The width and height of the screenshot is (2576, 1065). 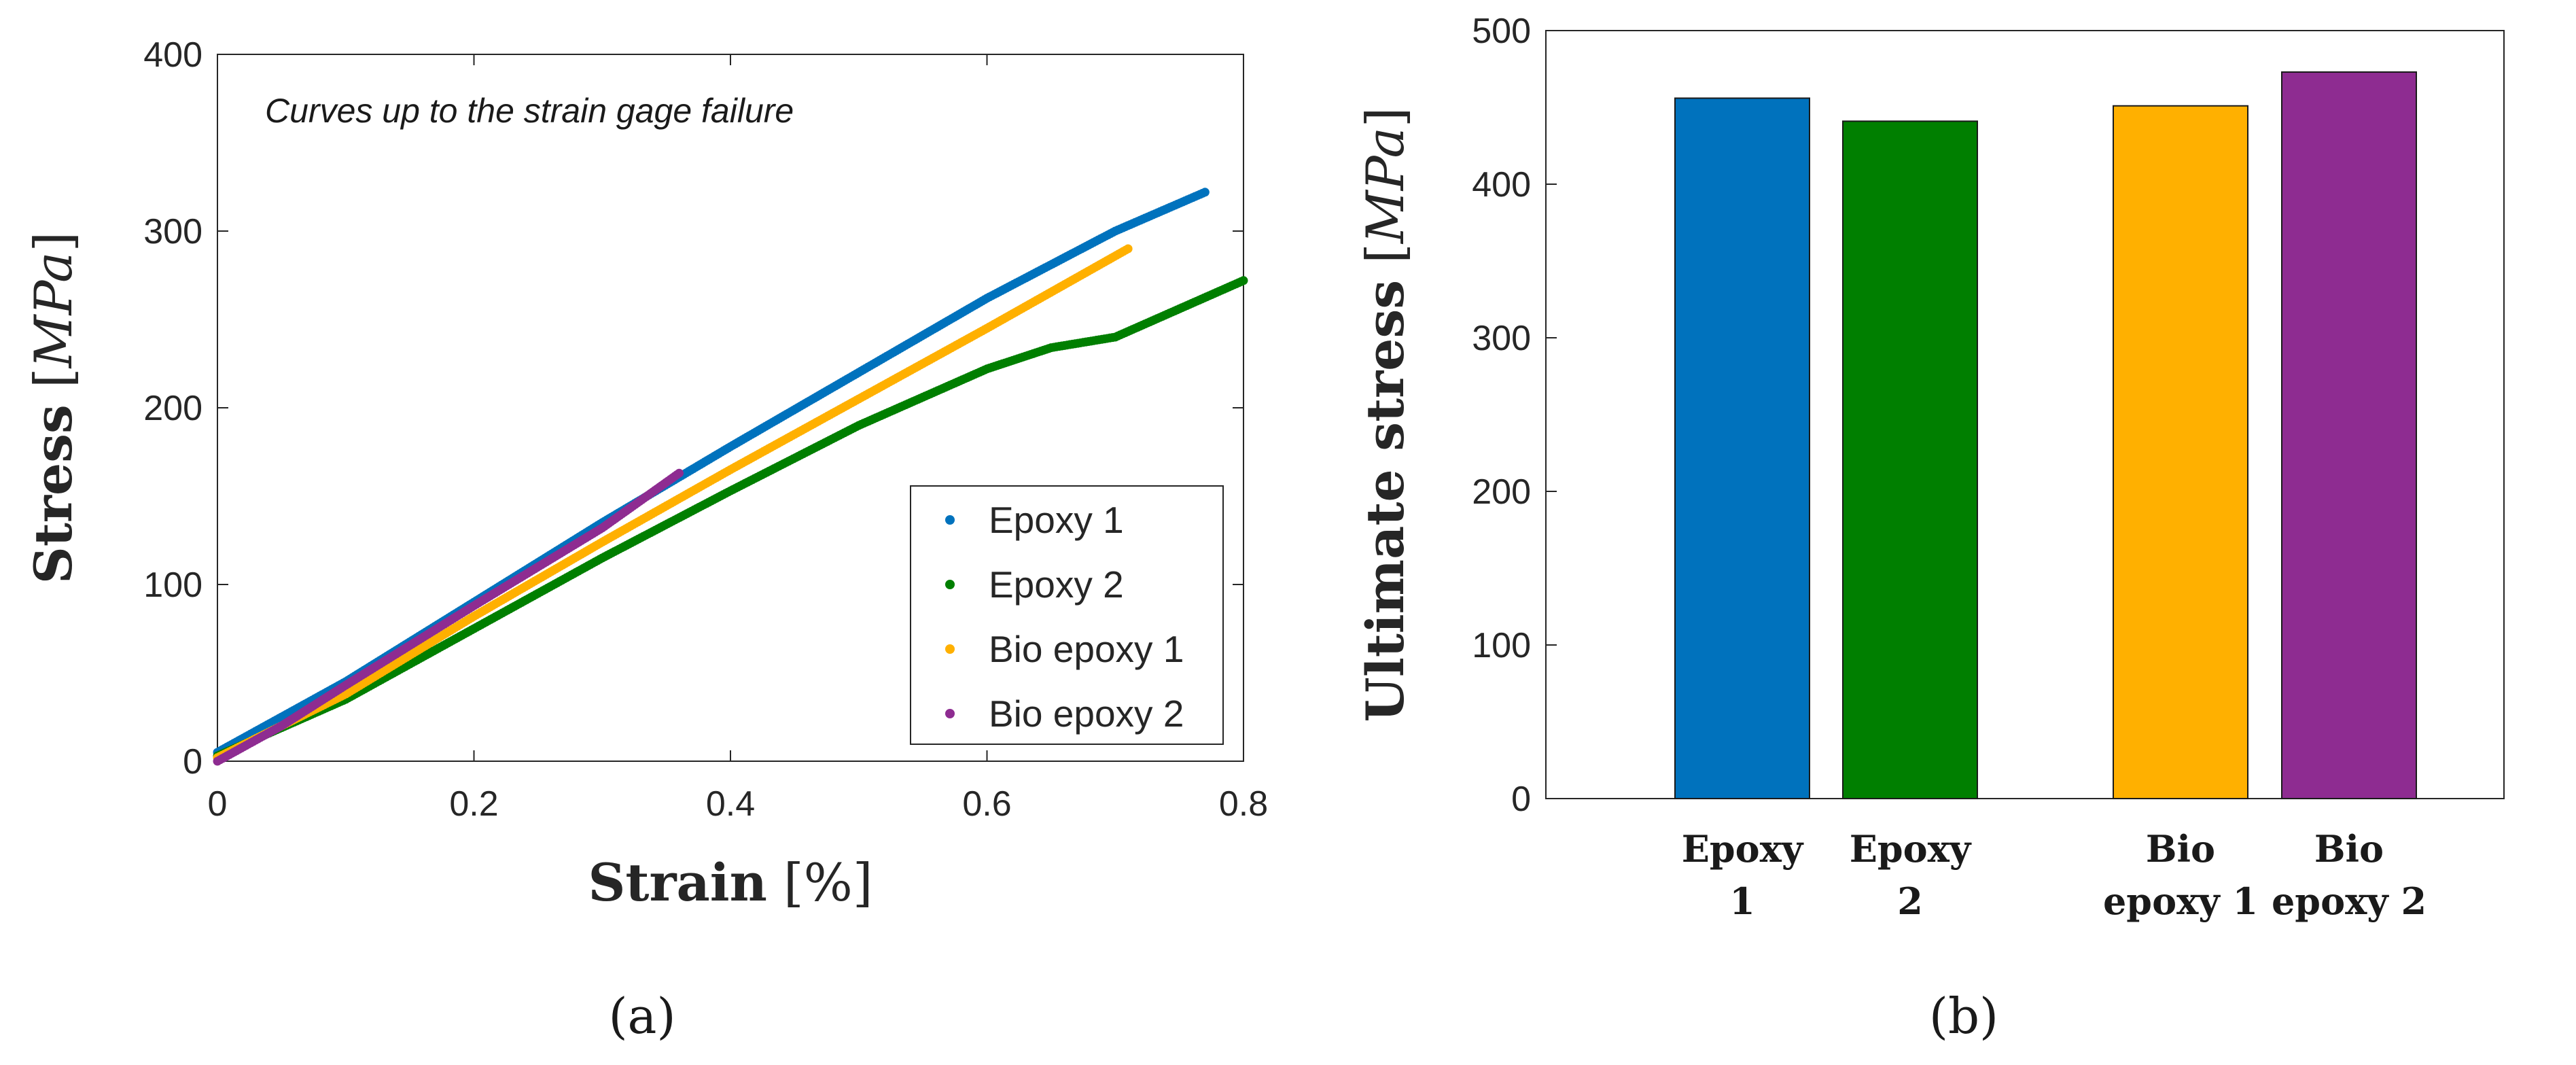 I want to click on x-tick-label: 0.4, so click(x=730, y=804).